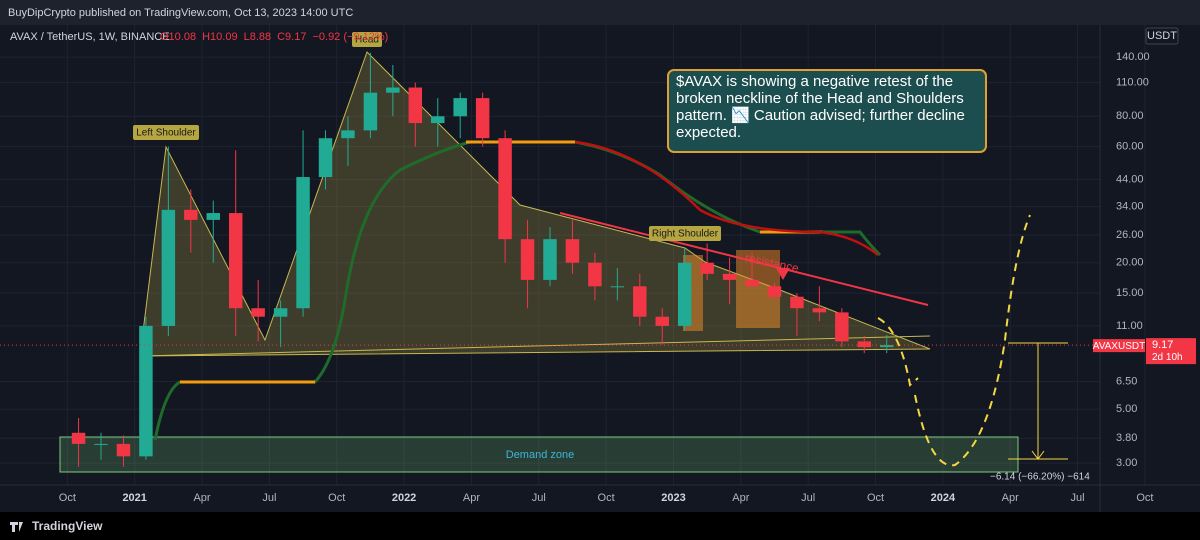 The image size is (1200, 540). I want to click on ohlc-value: −0.92 (−9.12%), so click(350, 37).